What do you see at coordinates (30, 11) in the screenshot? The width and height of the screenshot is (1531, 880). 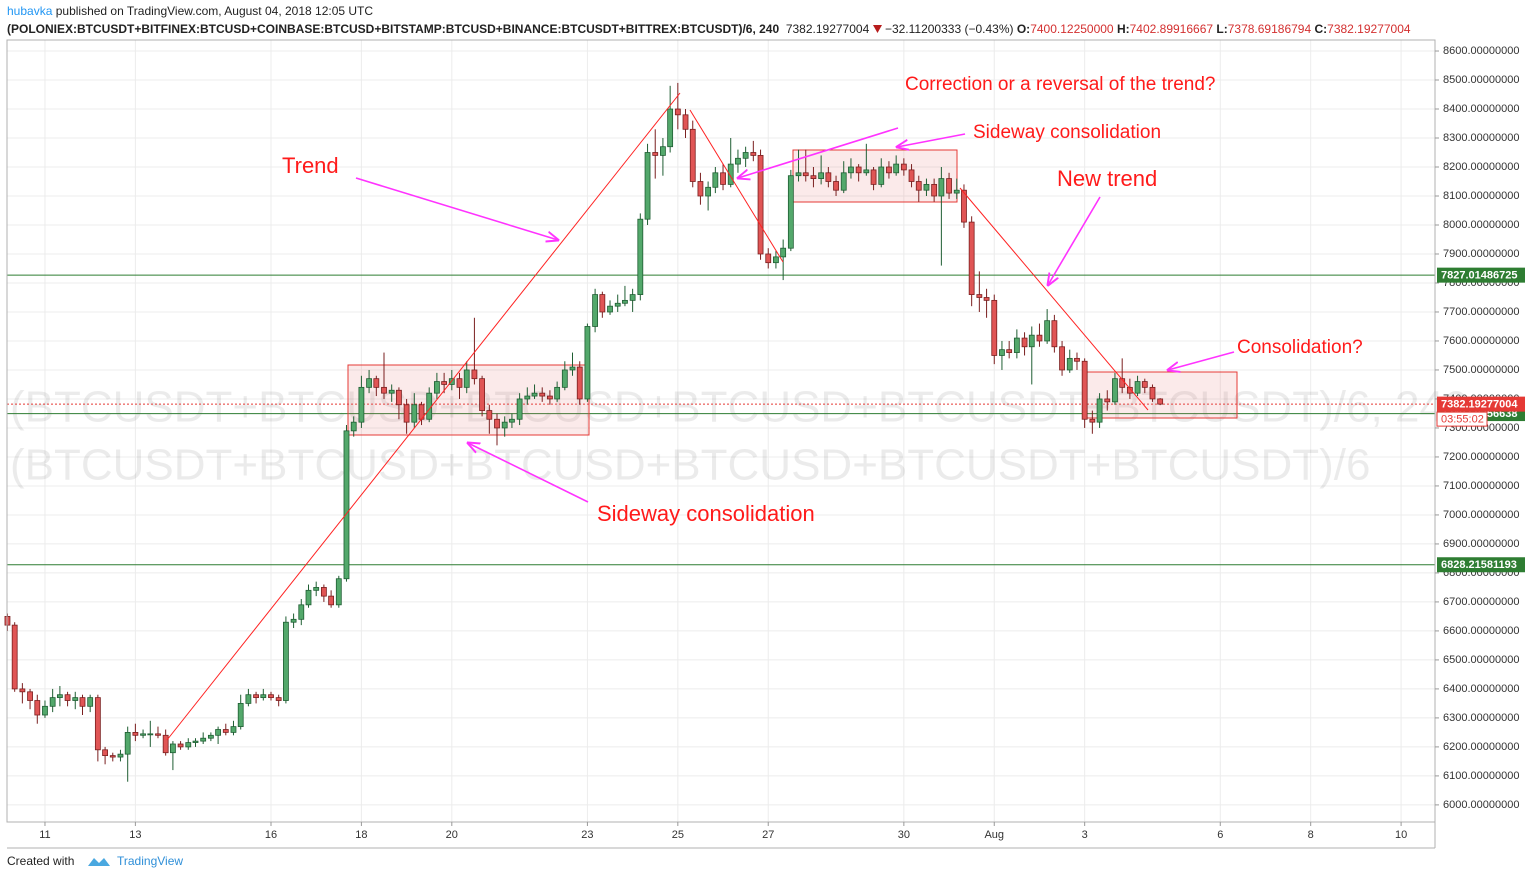 I see `author: hubavka` at bounding box center [30, 11].